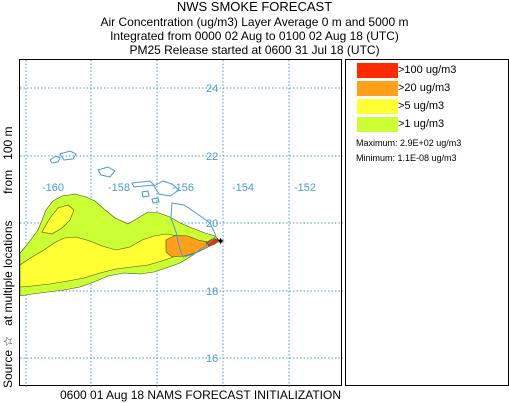 This screenshot has width=509, height=403. I want to click on lon-label-154: -154, so click(243, 188).